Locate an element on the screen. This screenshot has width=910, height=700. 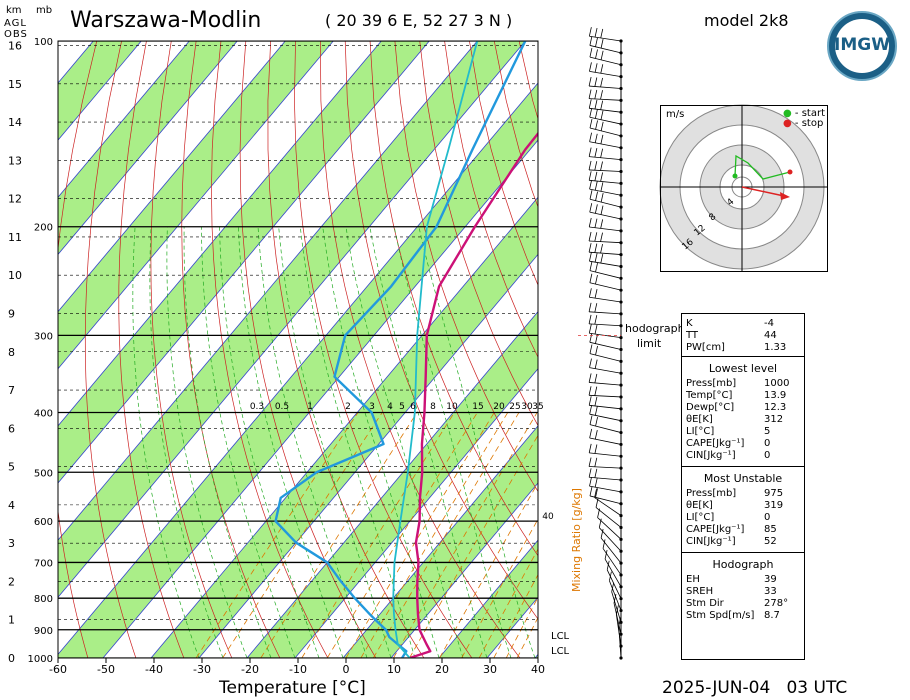
temperature-tick-label: -60 is located at coordinates (58, 669).